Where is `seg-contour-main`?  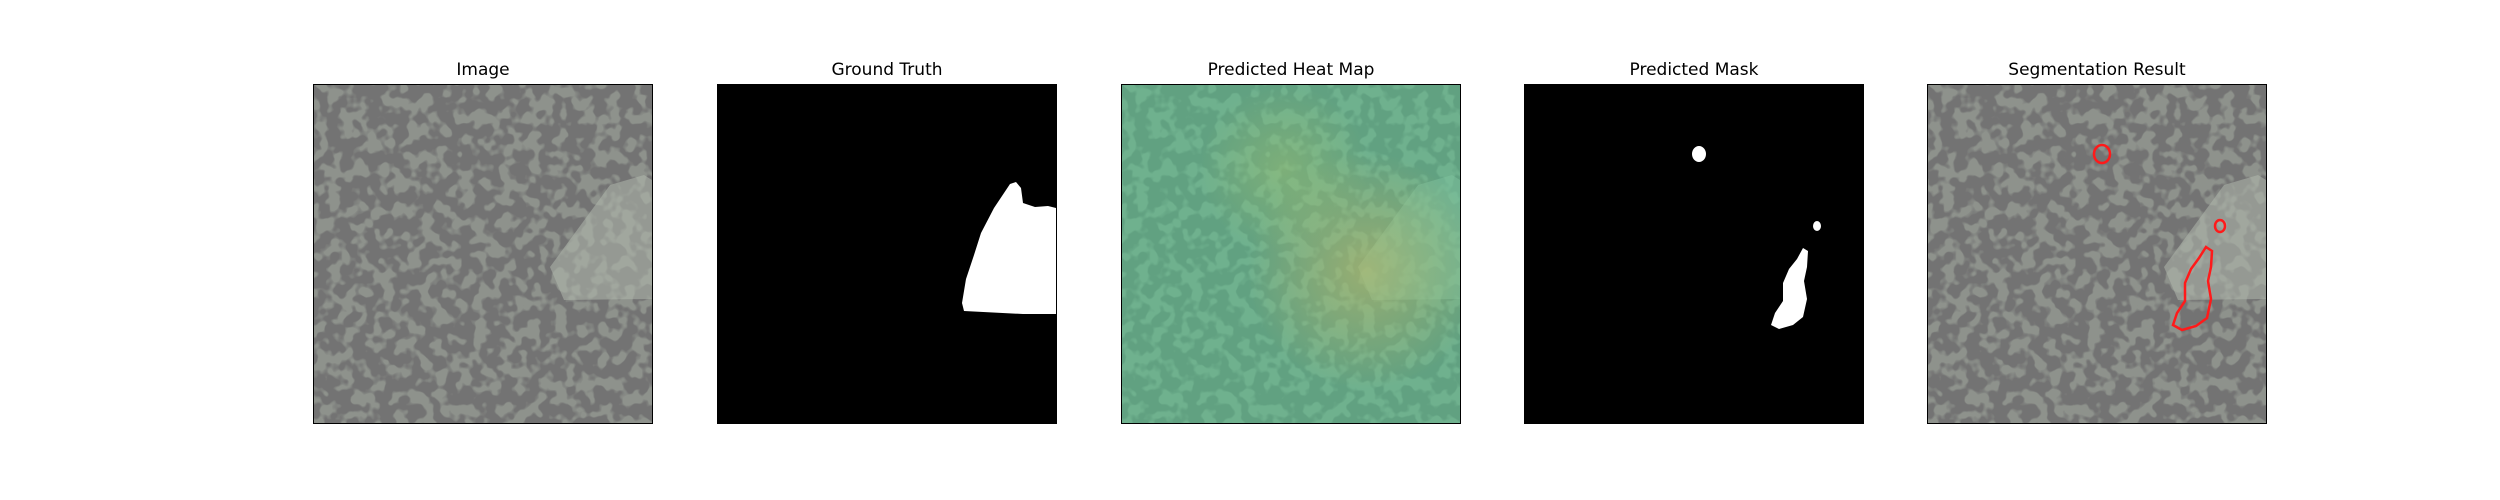
seg-contour-main is located at coordinates (2192, 288).